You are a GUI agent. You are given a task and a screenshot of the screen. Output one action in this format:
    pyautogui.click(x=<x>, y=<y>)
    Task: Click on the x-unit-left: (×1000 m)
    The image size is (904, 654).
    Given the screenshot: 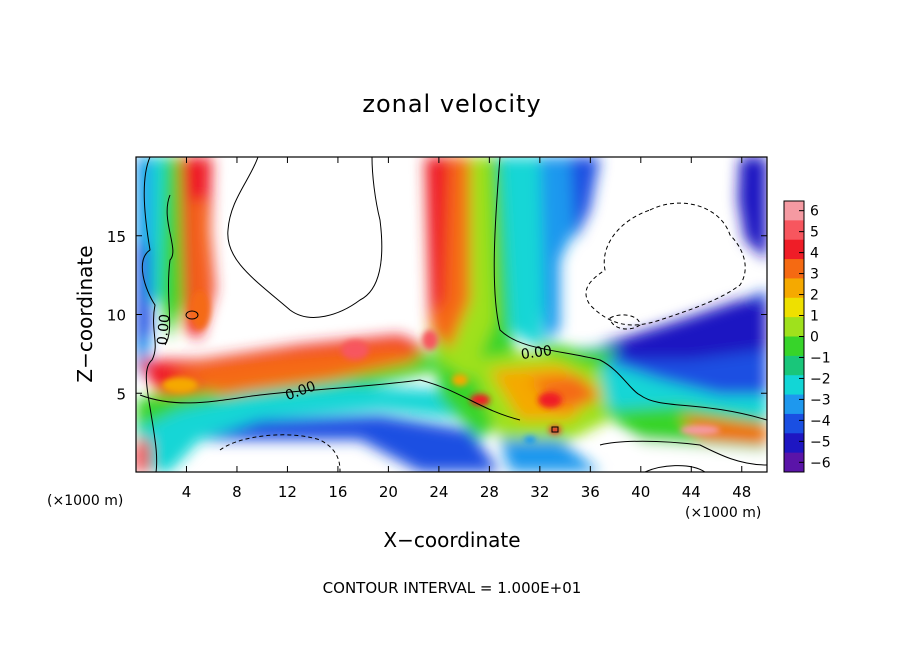 What is the action you would take?
    pyautogui.click(x=85, y=501)
    